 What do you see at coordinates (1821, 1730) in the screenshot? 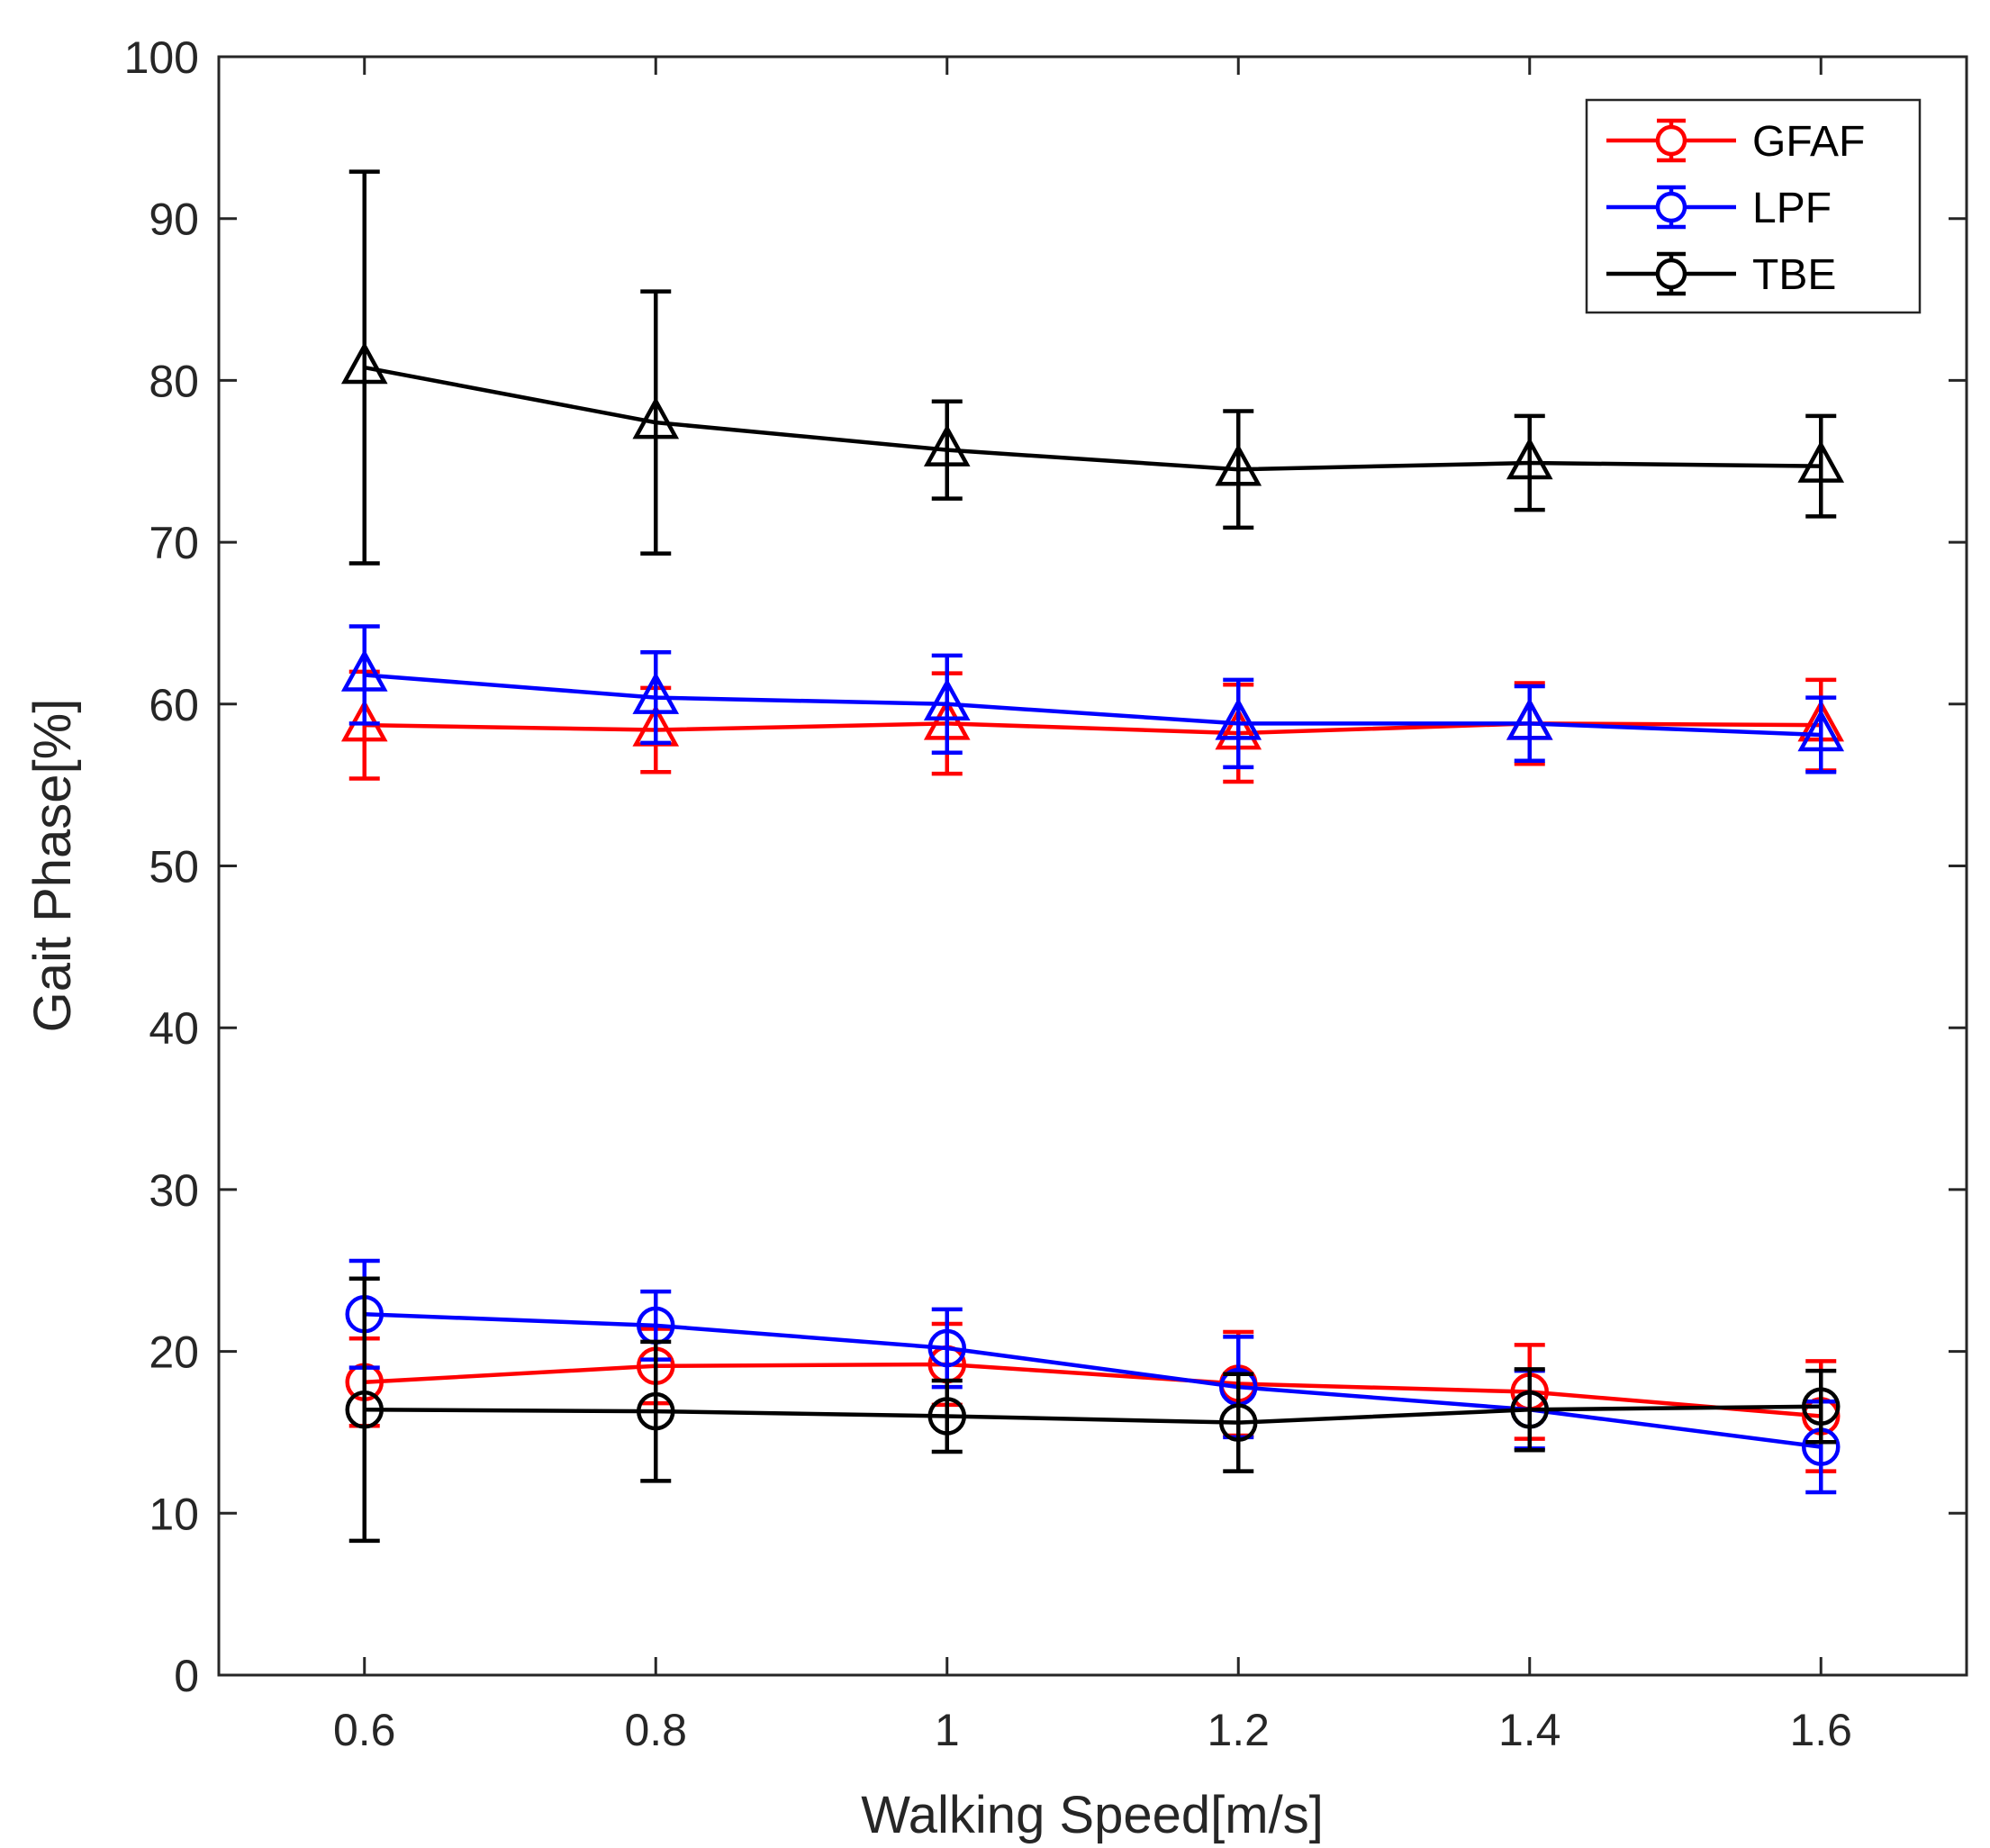
I see `x-tick-label: 1.6` at bounding box center [1821, 1730].